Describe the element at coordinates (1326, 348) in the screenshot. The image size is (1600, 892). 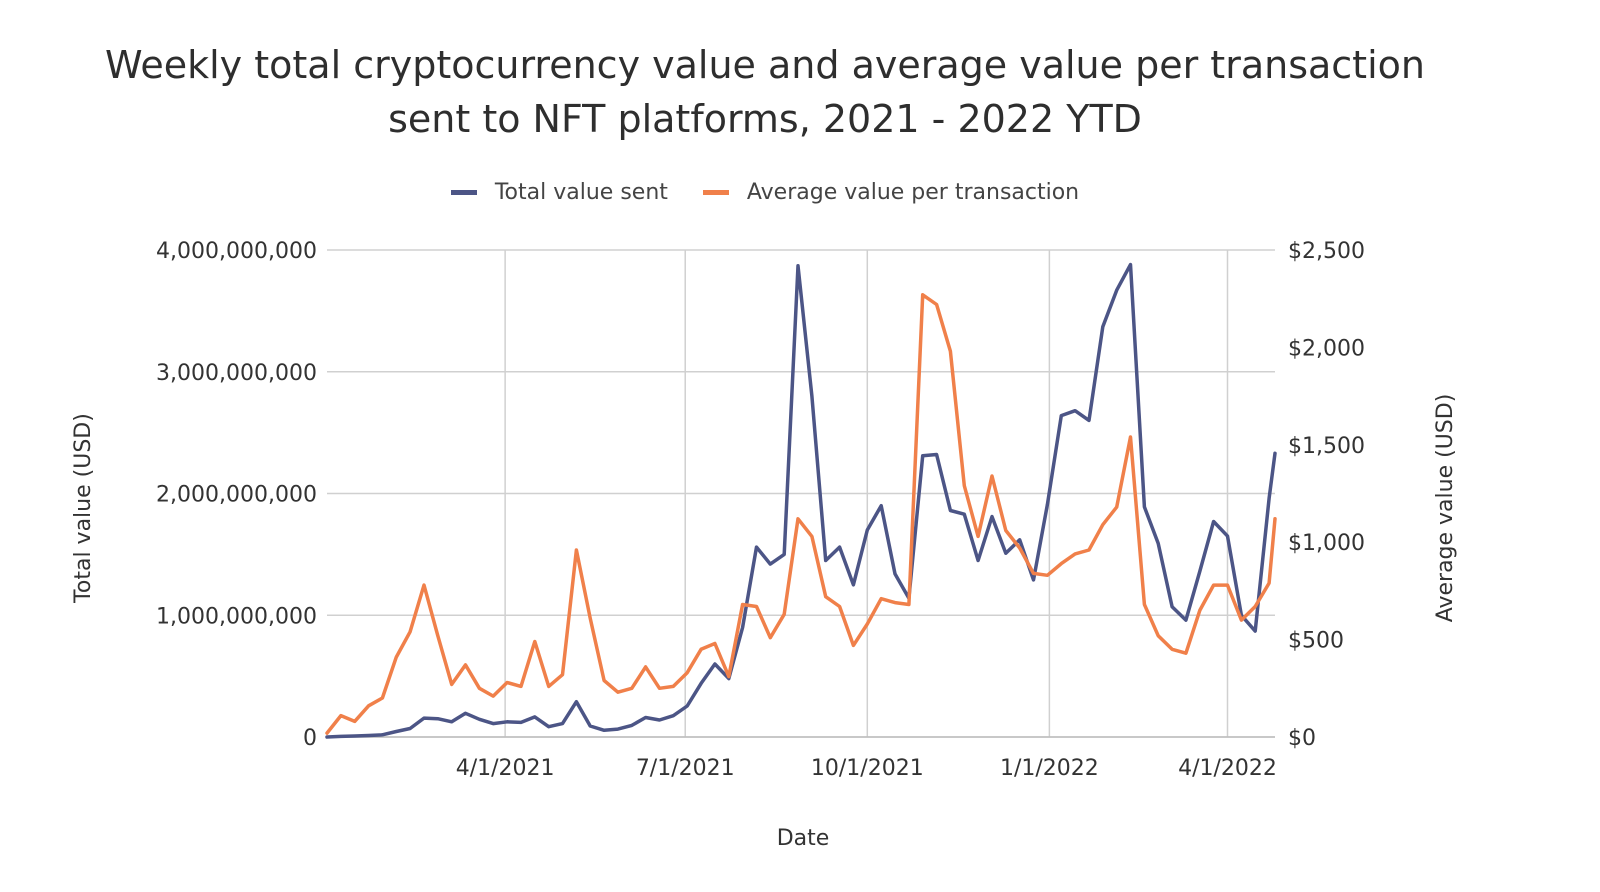
I see `right-tick-label: $2,000` at that location.